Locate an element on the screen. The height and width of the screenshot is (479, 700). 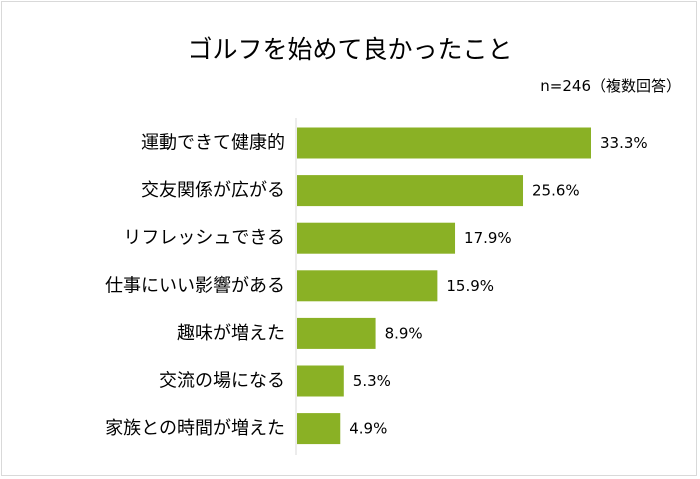
category-label: リフレッシュできる is located at coordinates (204, 238).